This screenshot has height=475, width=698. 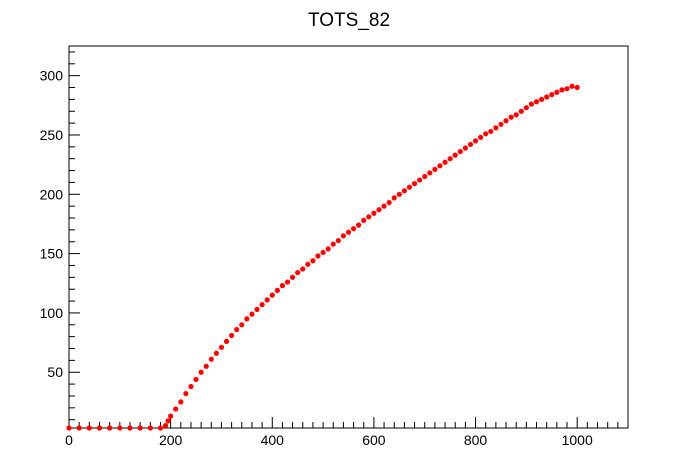 What do you see at coordinates (273, 440) in the screenshot?
I see `x-tick-label: 400` at bounding box center [273, 440].